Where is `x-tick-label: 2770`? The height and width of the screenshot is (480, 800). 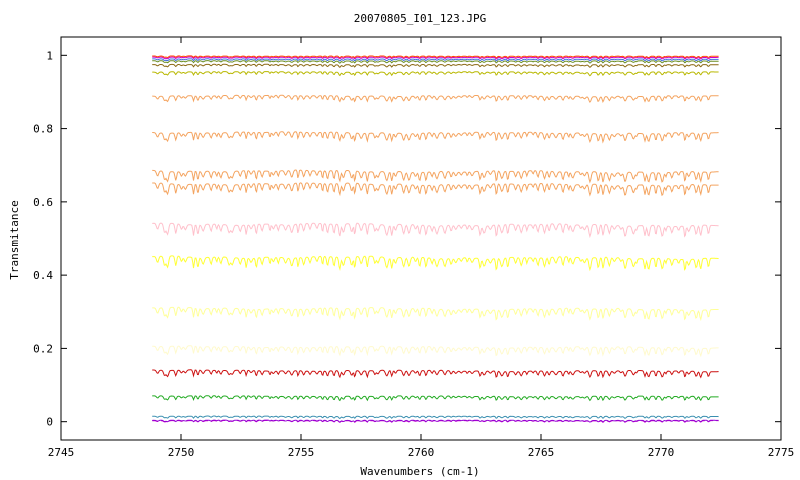 x-tick-label: 2770 is located at coordinates (661, 452).